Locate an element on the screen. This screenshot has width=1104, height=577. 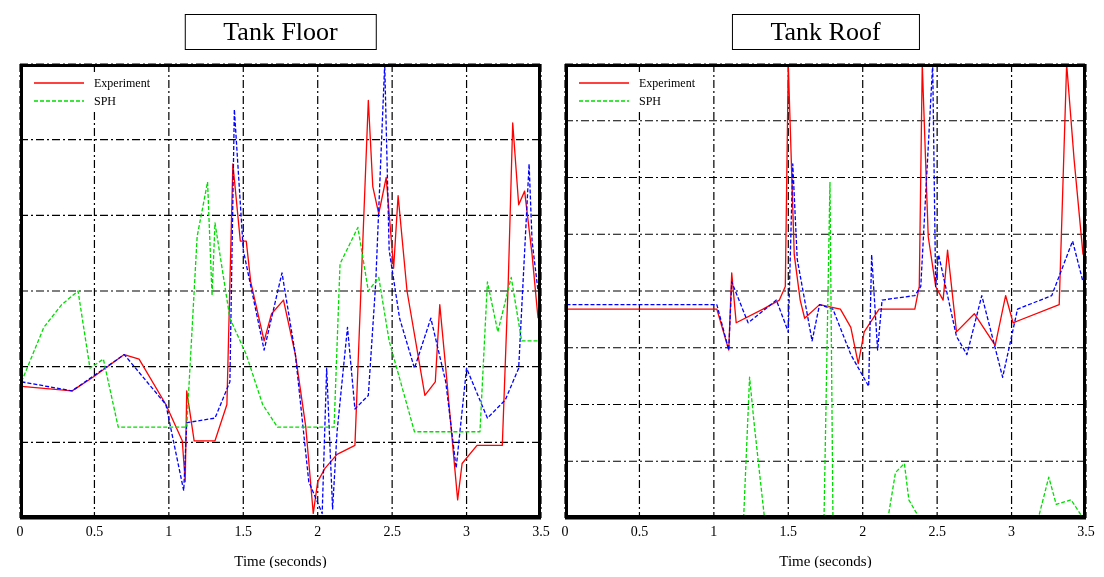
chart-title: Tank Roof is located at coordinates (825, 32).